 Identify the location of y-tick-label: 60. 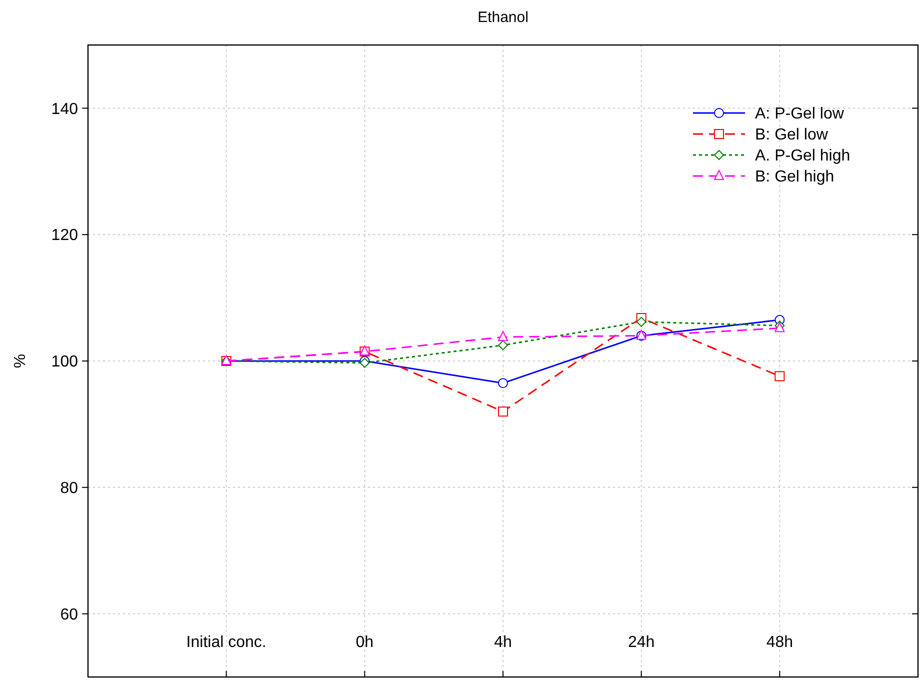
(69, 615).